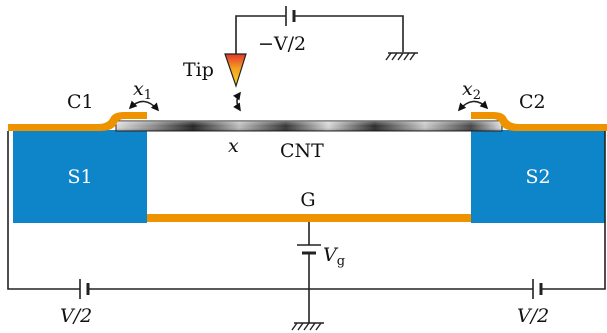 Image resolution: width=607 pixels, height=333 pixels. I want to click on gate-ground-icon, so click(307, 326).